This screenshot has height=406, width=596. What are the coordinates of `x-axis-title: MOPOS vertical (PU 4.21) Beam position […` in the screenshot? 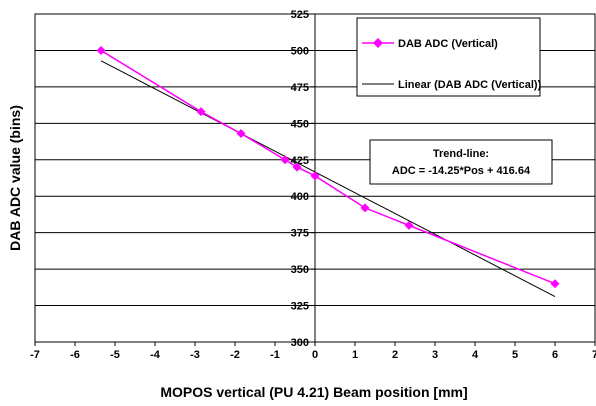 It's located at (313, 392).